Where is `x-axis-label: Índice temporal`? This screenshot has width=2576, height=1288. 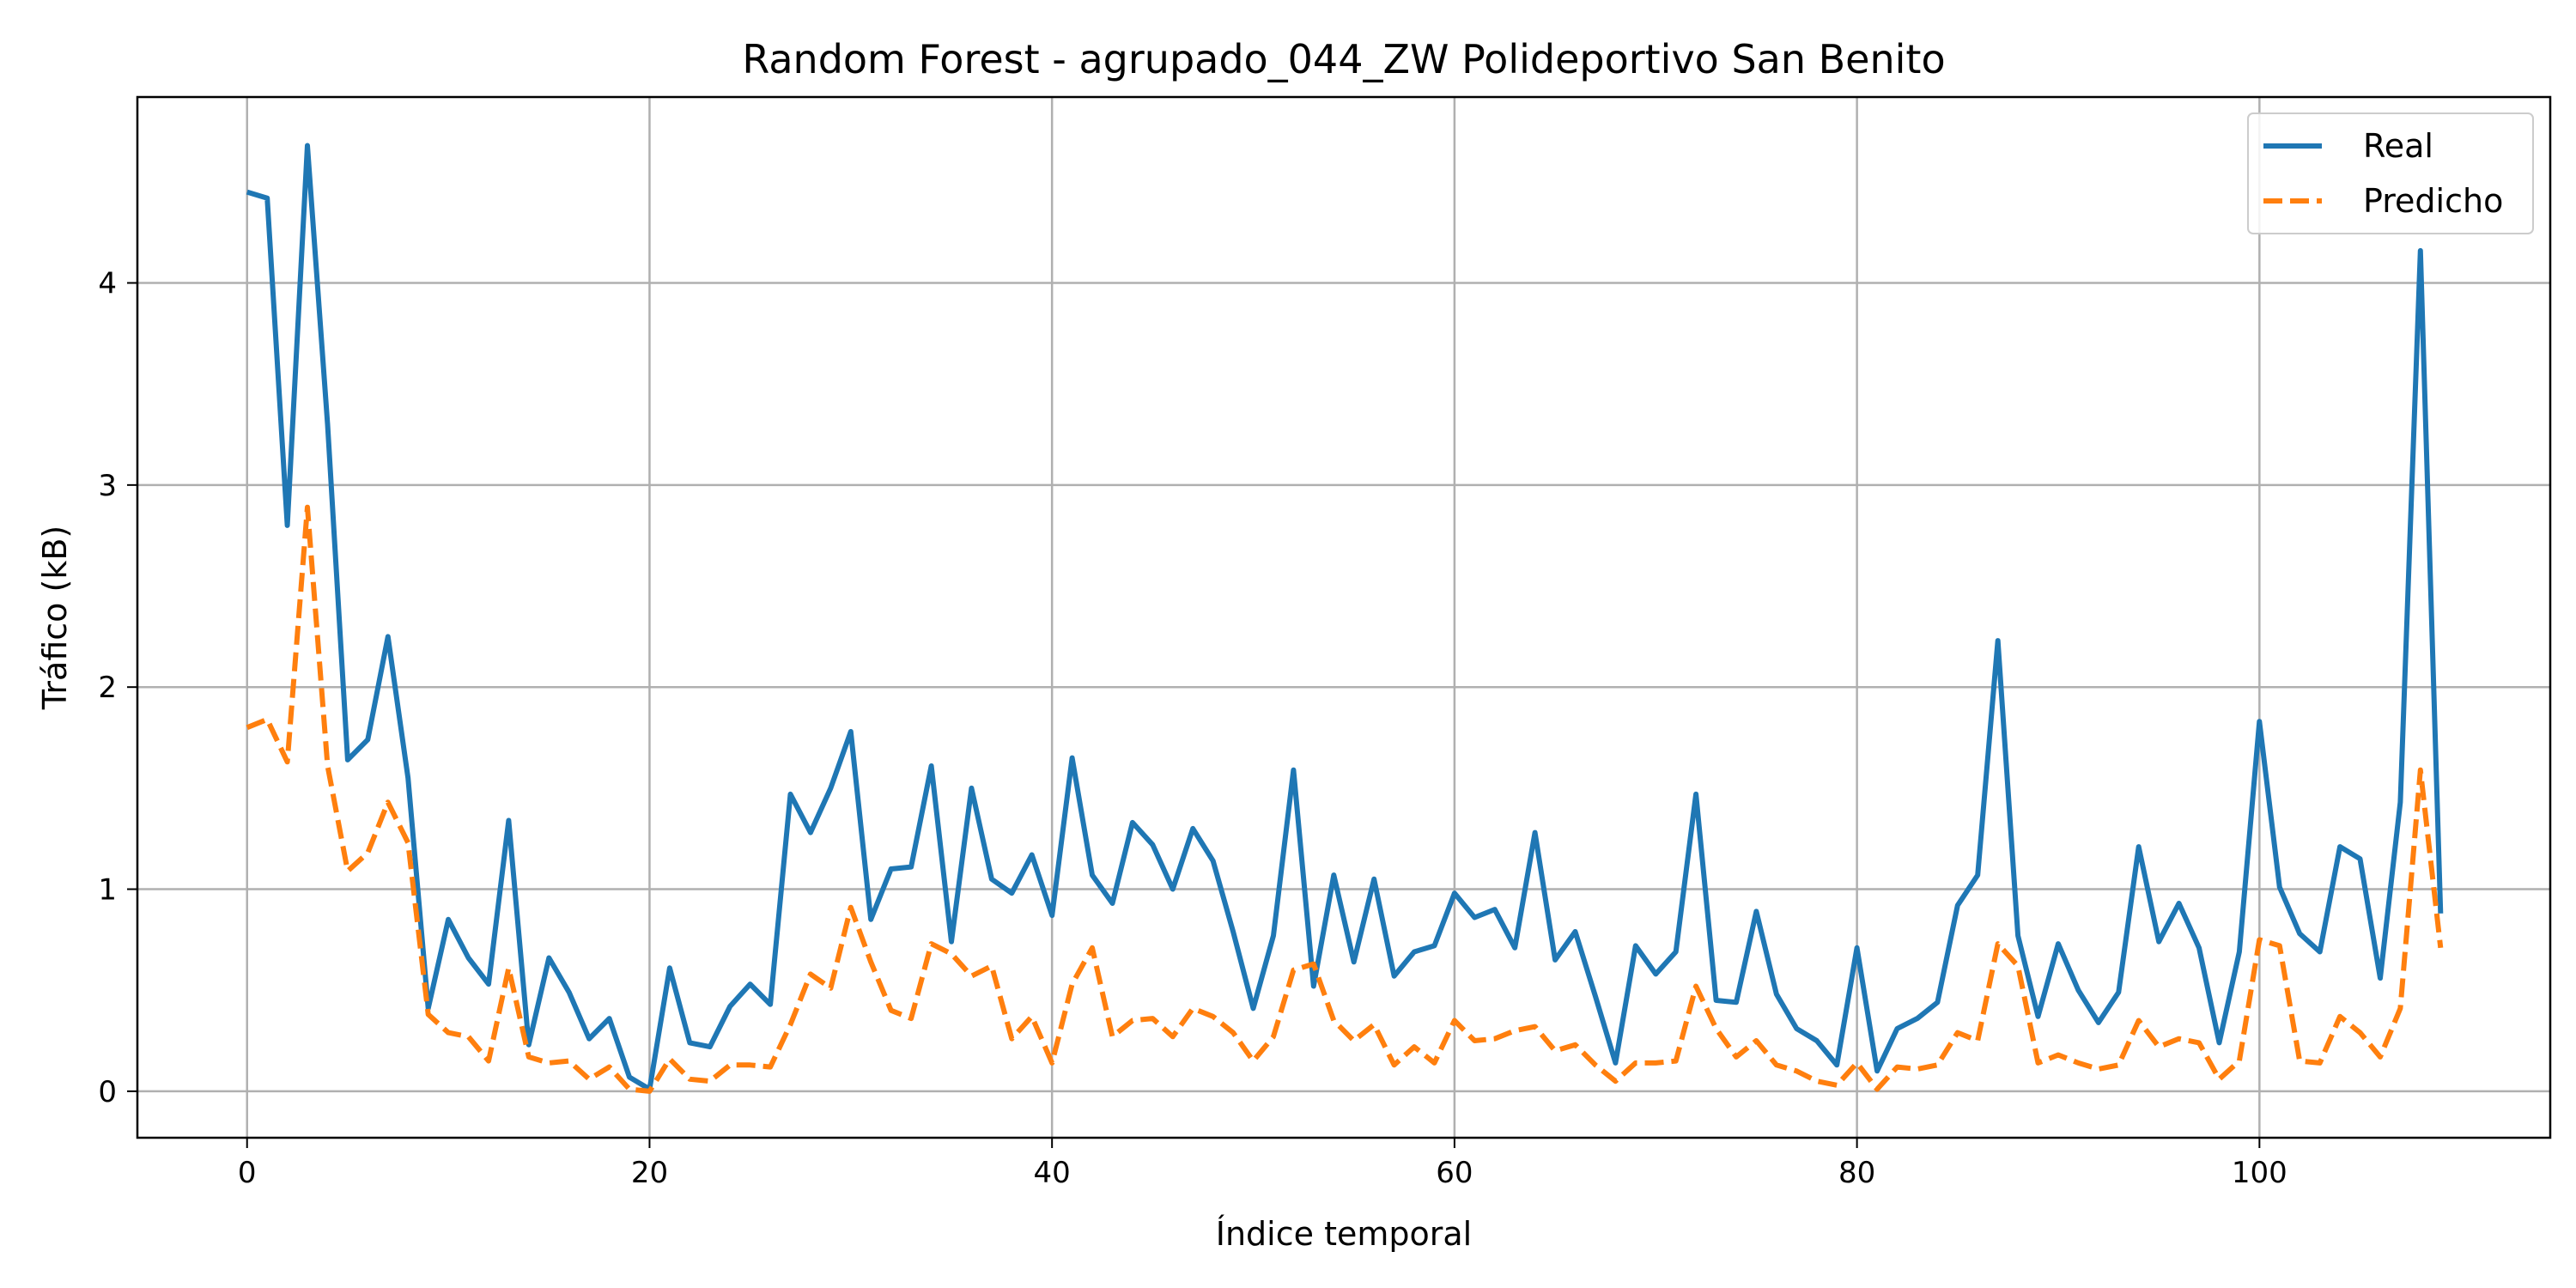 x-axis-label: Índice temporal is located at coordinates (1344, 1234).